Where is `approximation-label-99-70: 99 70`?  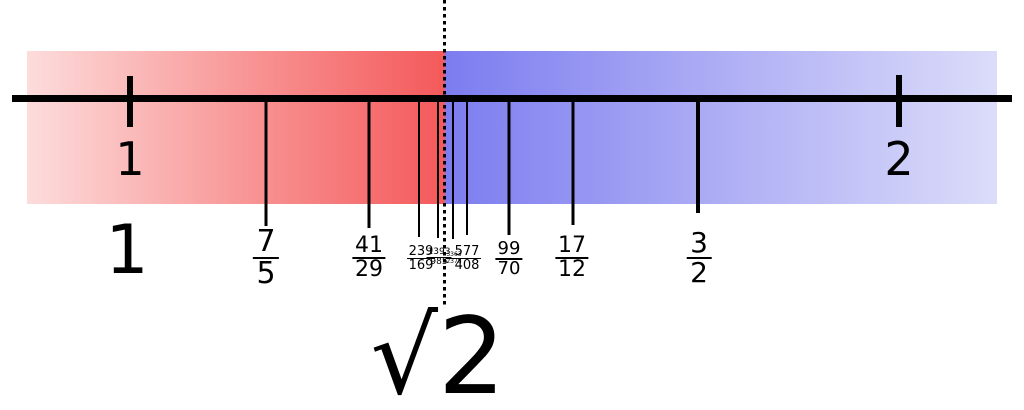
approximation-label-99-70: 99 70 is located at coordinates (509, 258).